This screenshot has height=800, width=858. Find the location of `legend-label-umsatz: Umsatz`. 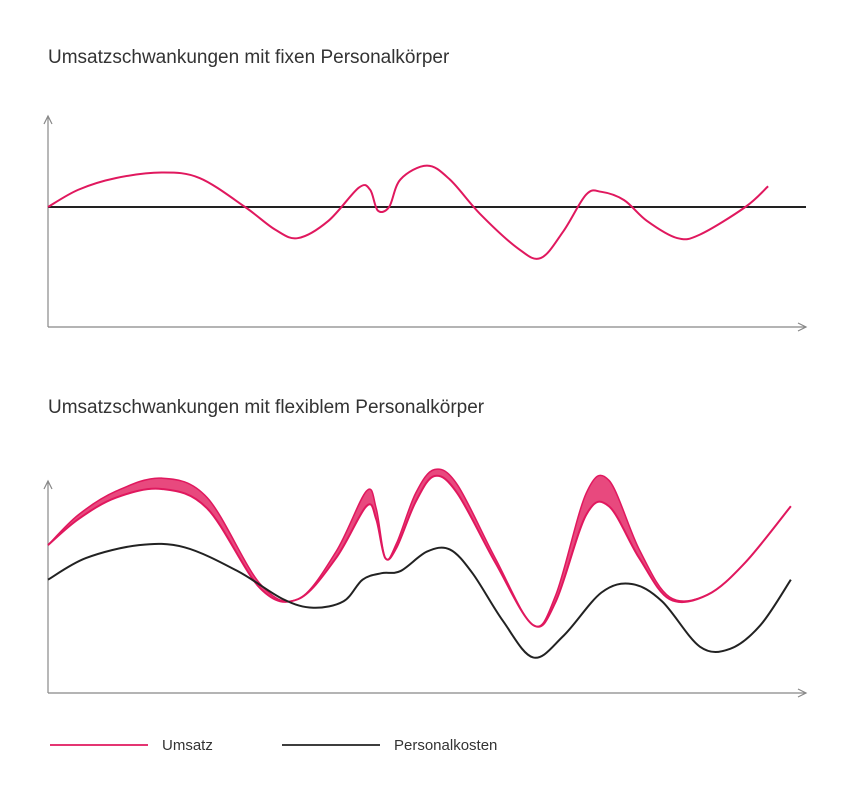

legend-label-umsatz: Umsatz is located at coordinates (187, 745).